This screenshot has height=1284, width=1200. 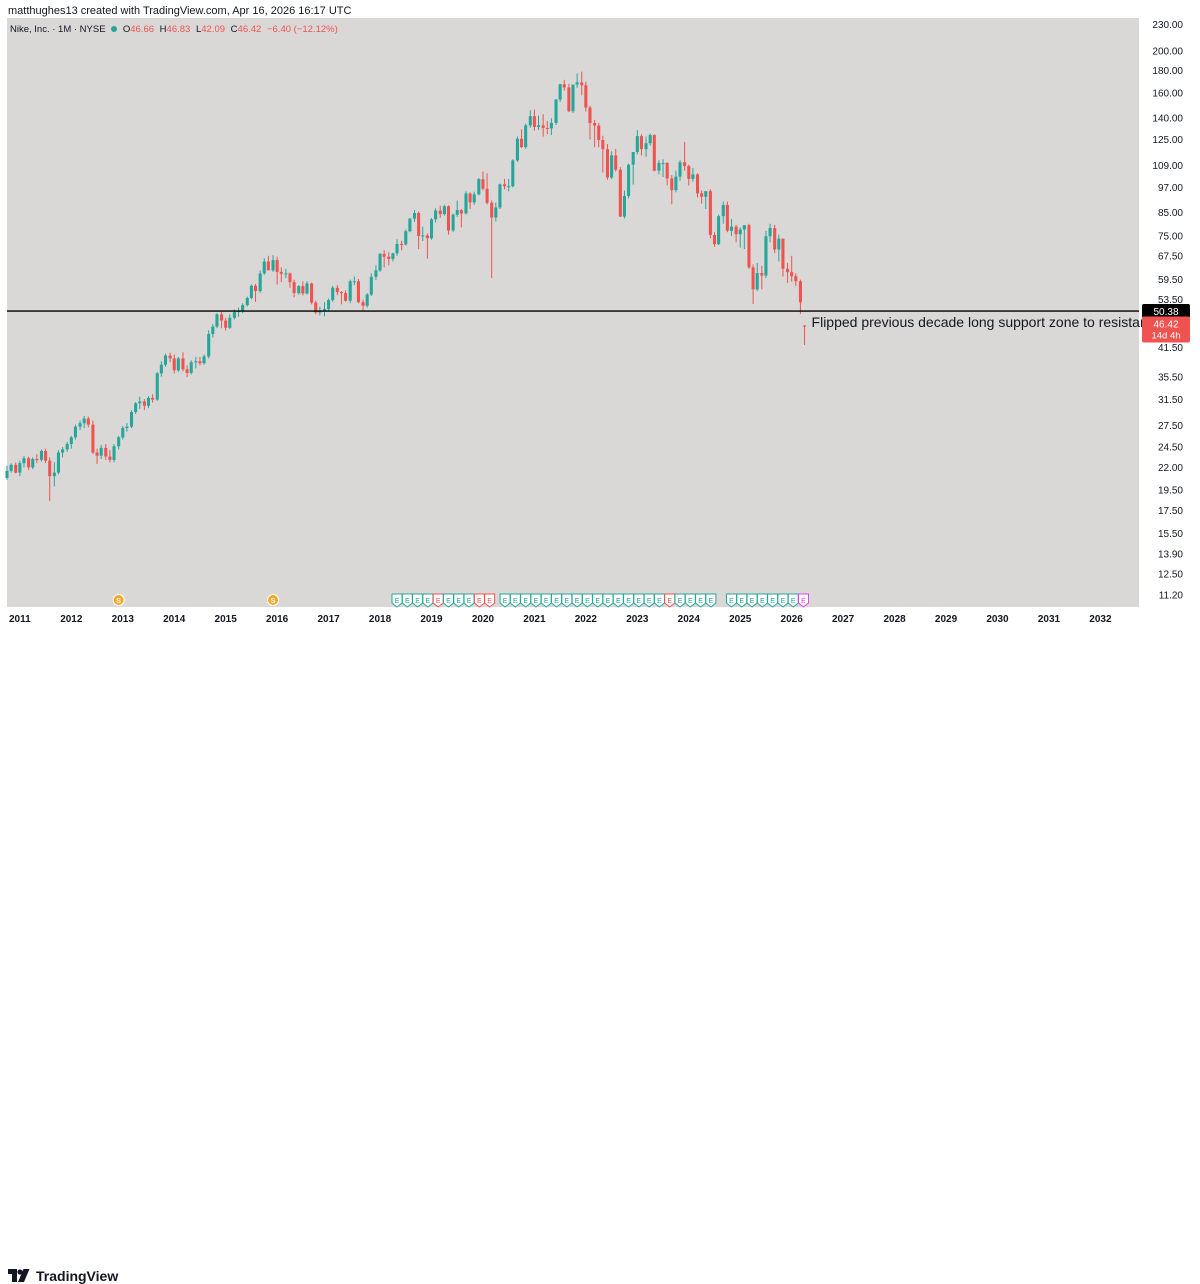 What do you see at coordinates (63, 1276) in the screenshot?
I see `tradingview-logo: TradingView` at bounding box center [63, 1276].